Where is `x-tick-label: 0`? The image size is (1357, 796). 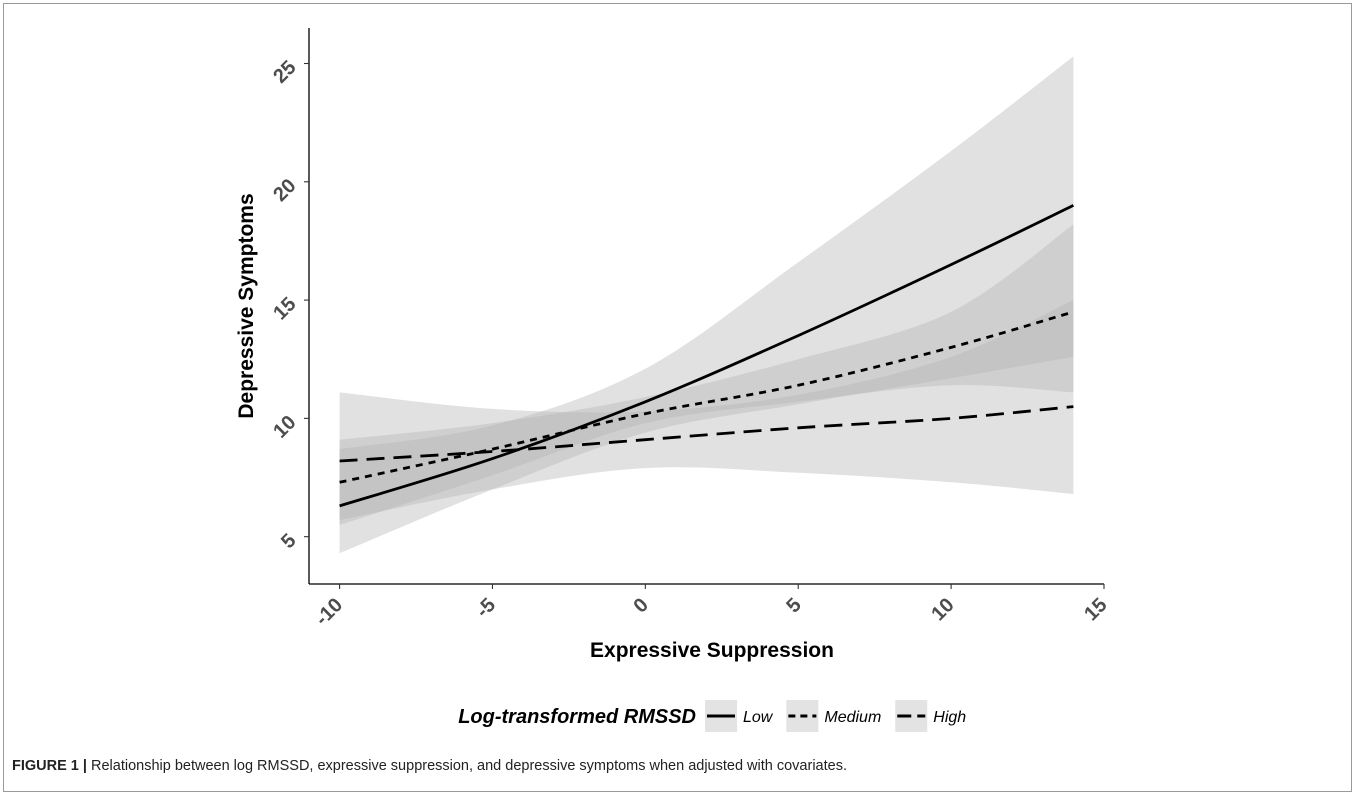 x-tick-label: 0 is located at coordinates (640, 605).